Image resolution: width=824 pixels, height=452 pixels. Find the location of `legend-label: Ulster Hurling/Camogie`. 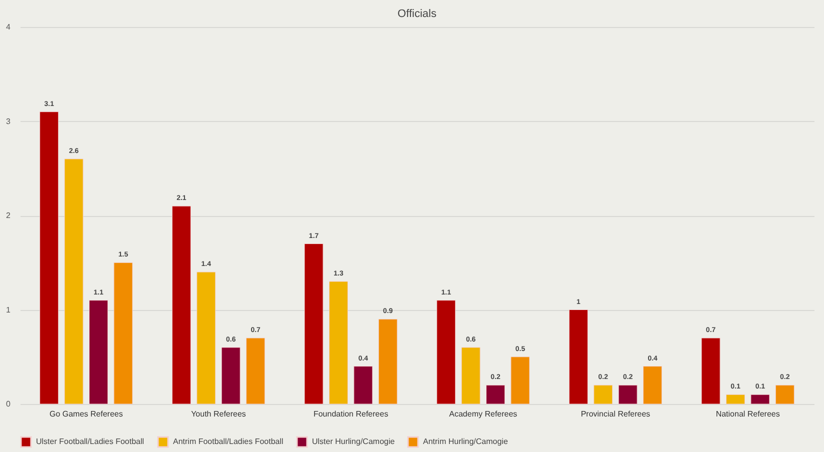

legend-label: Ulster Hurling/Camogie is located at coordinates (354, 441).